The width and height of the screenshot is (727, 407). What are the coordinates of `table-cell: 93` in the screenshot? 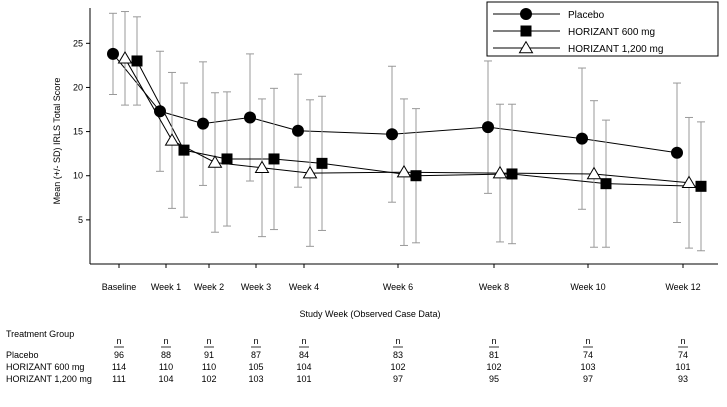 It's located at (683, 379).